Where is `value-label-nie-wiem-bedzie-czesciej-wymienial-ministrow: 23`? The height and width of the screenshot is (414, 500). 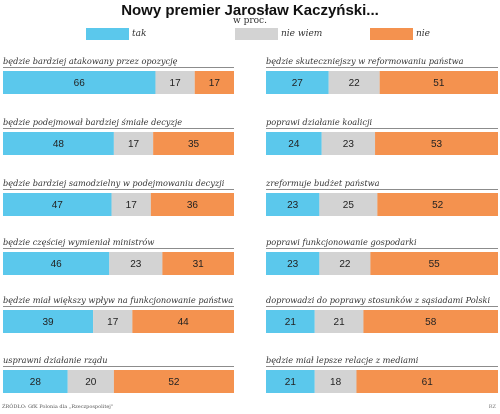
value-label-nie-wiem-bedzie-czesciej-wymienial-ministrow: 23 is located at coordinates (136, 264).